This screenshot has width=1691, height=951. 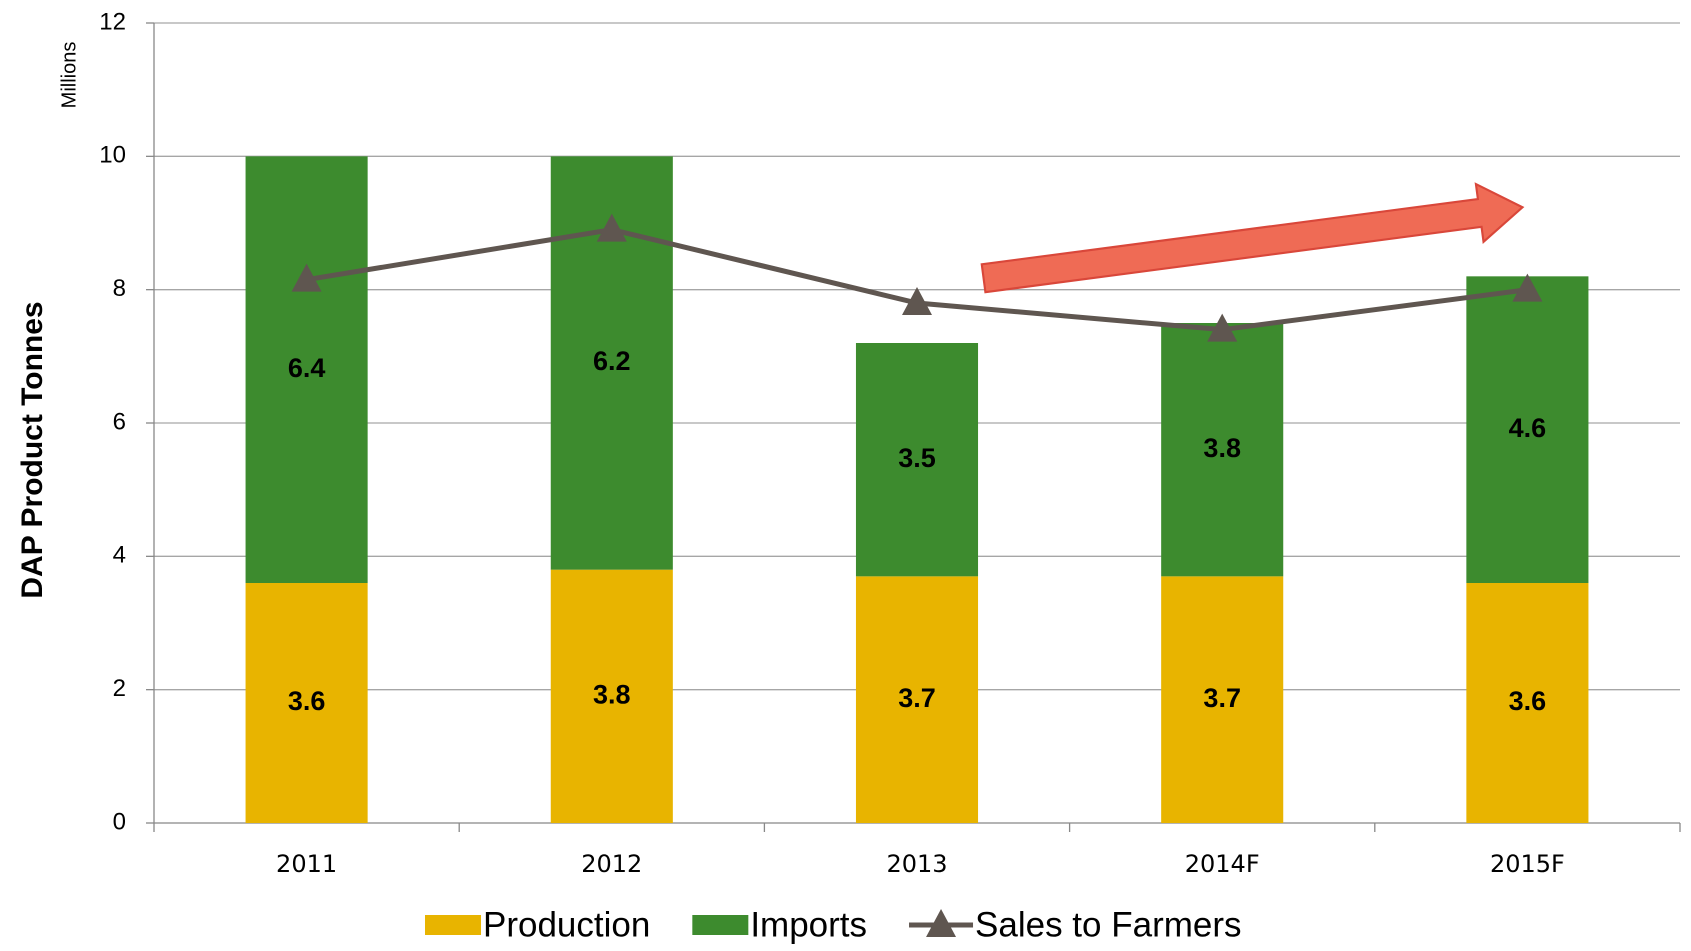 I want to click on y-tick-label: 10, so click(x=112, y=155).